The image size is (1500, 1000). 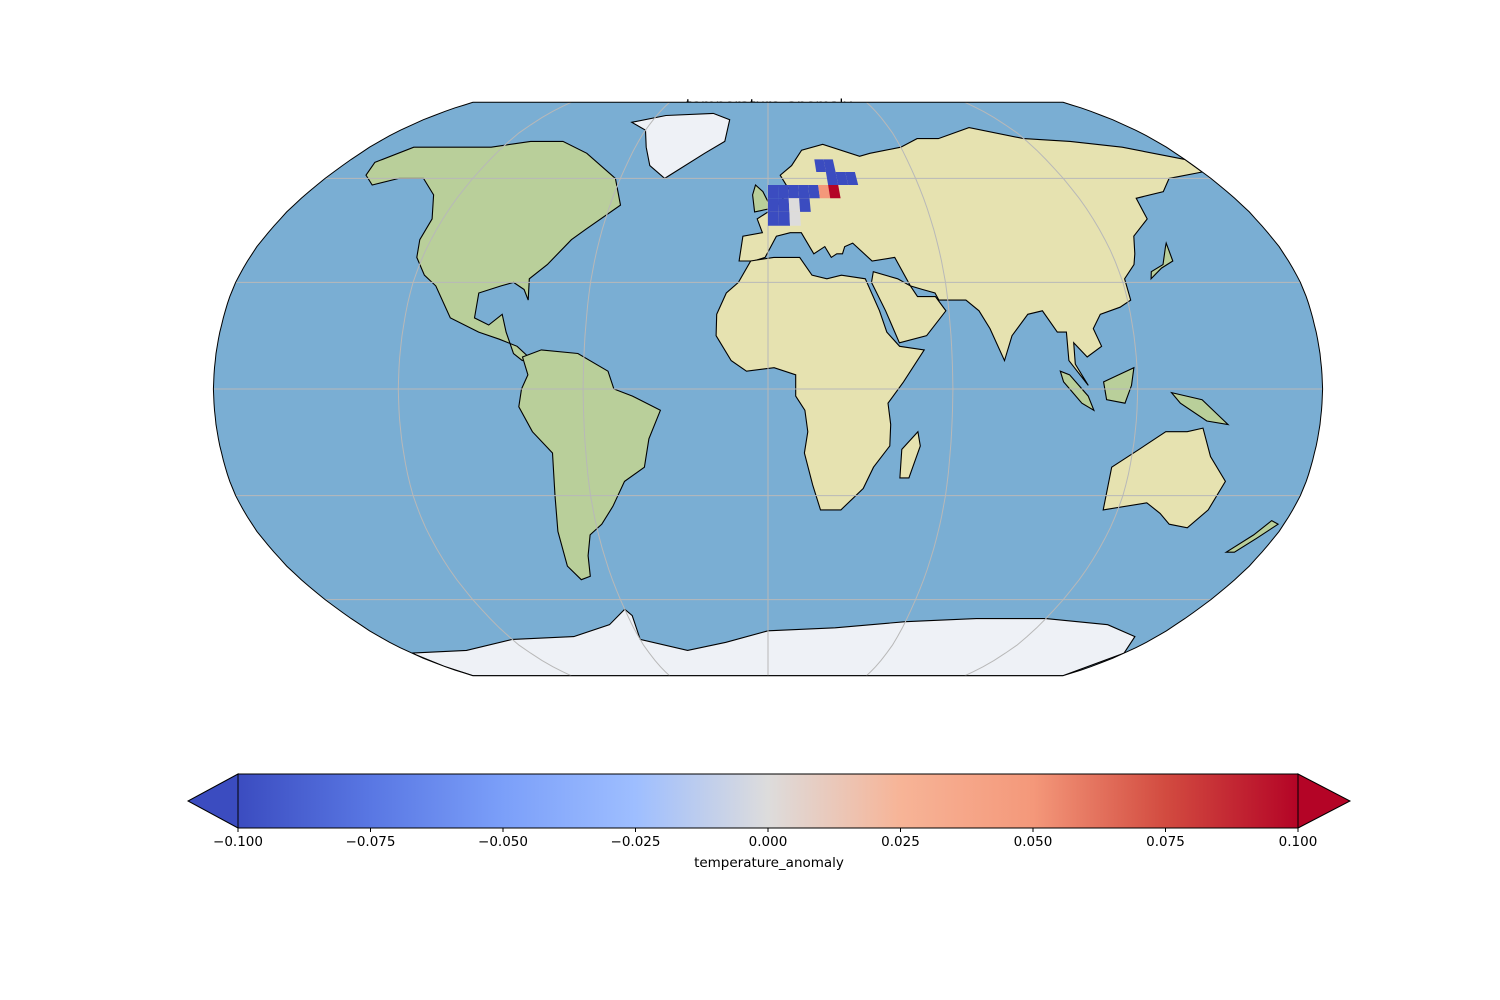 What do you see at coordinates (212, 801) in the screenshot?
I see `colorbar-extend-low` at bounding box center [212, 801].